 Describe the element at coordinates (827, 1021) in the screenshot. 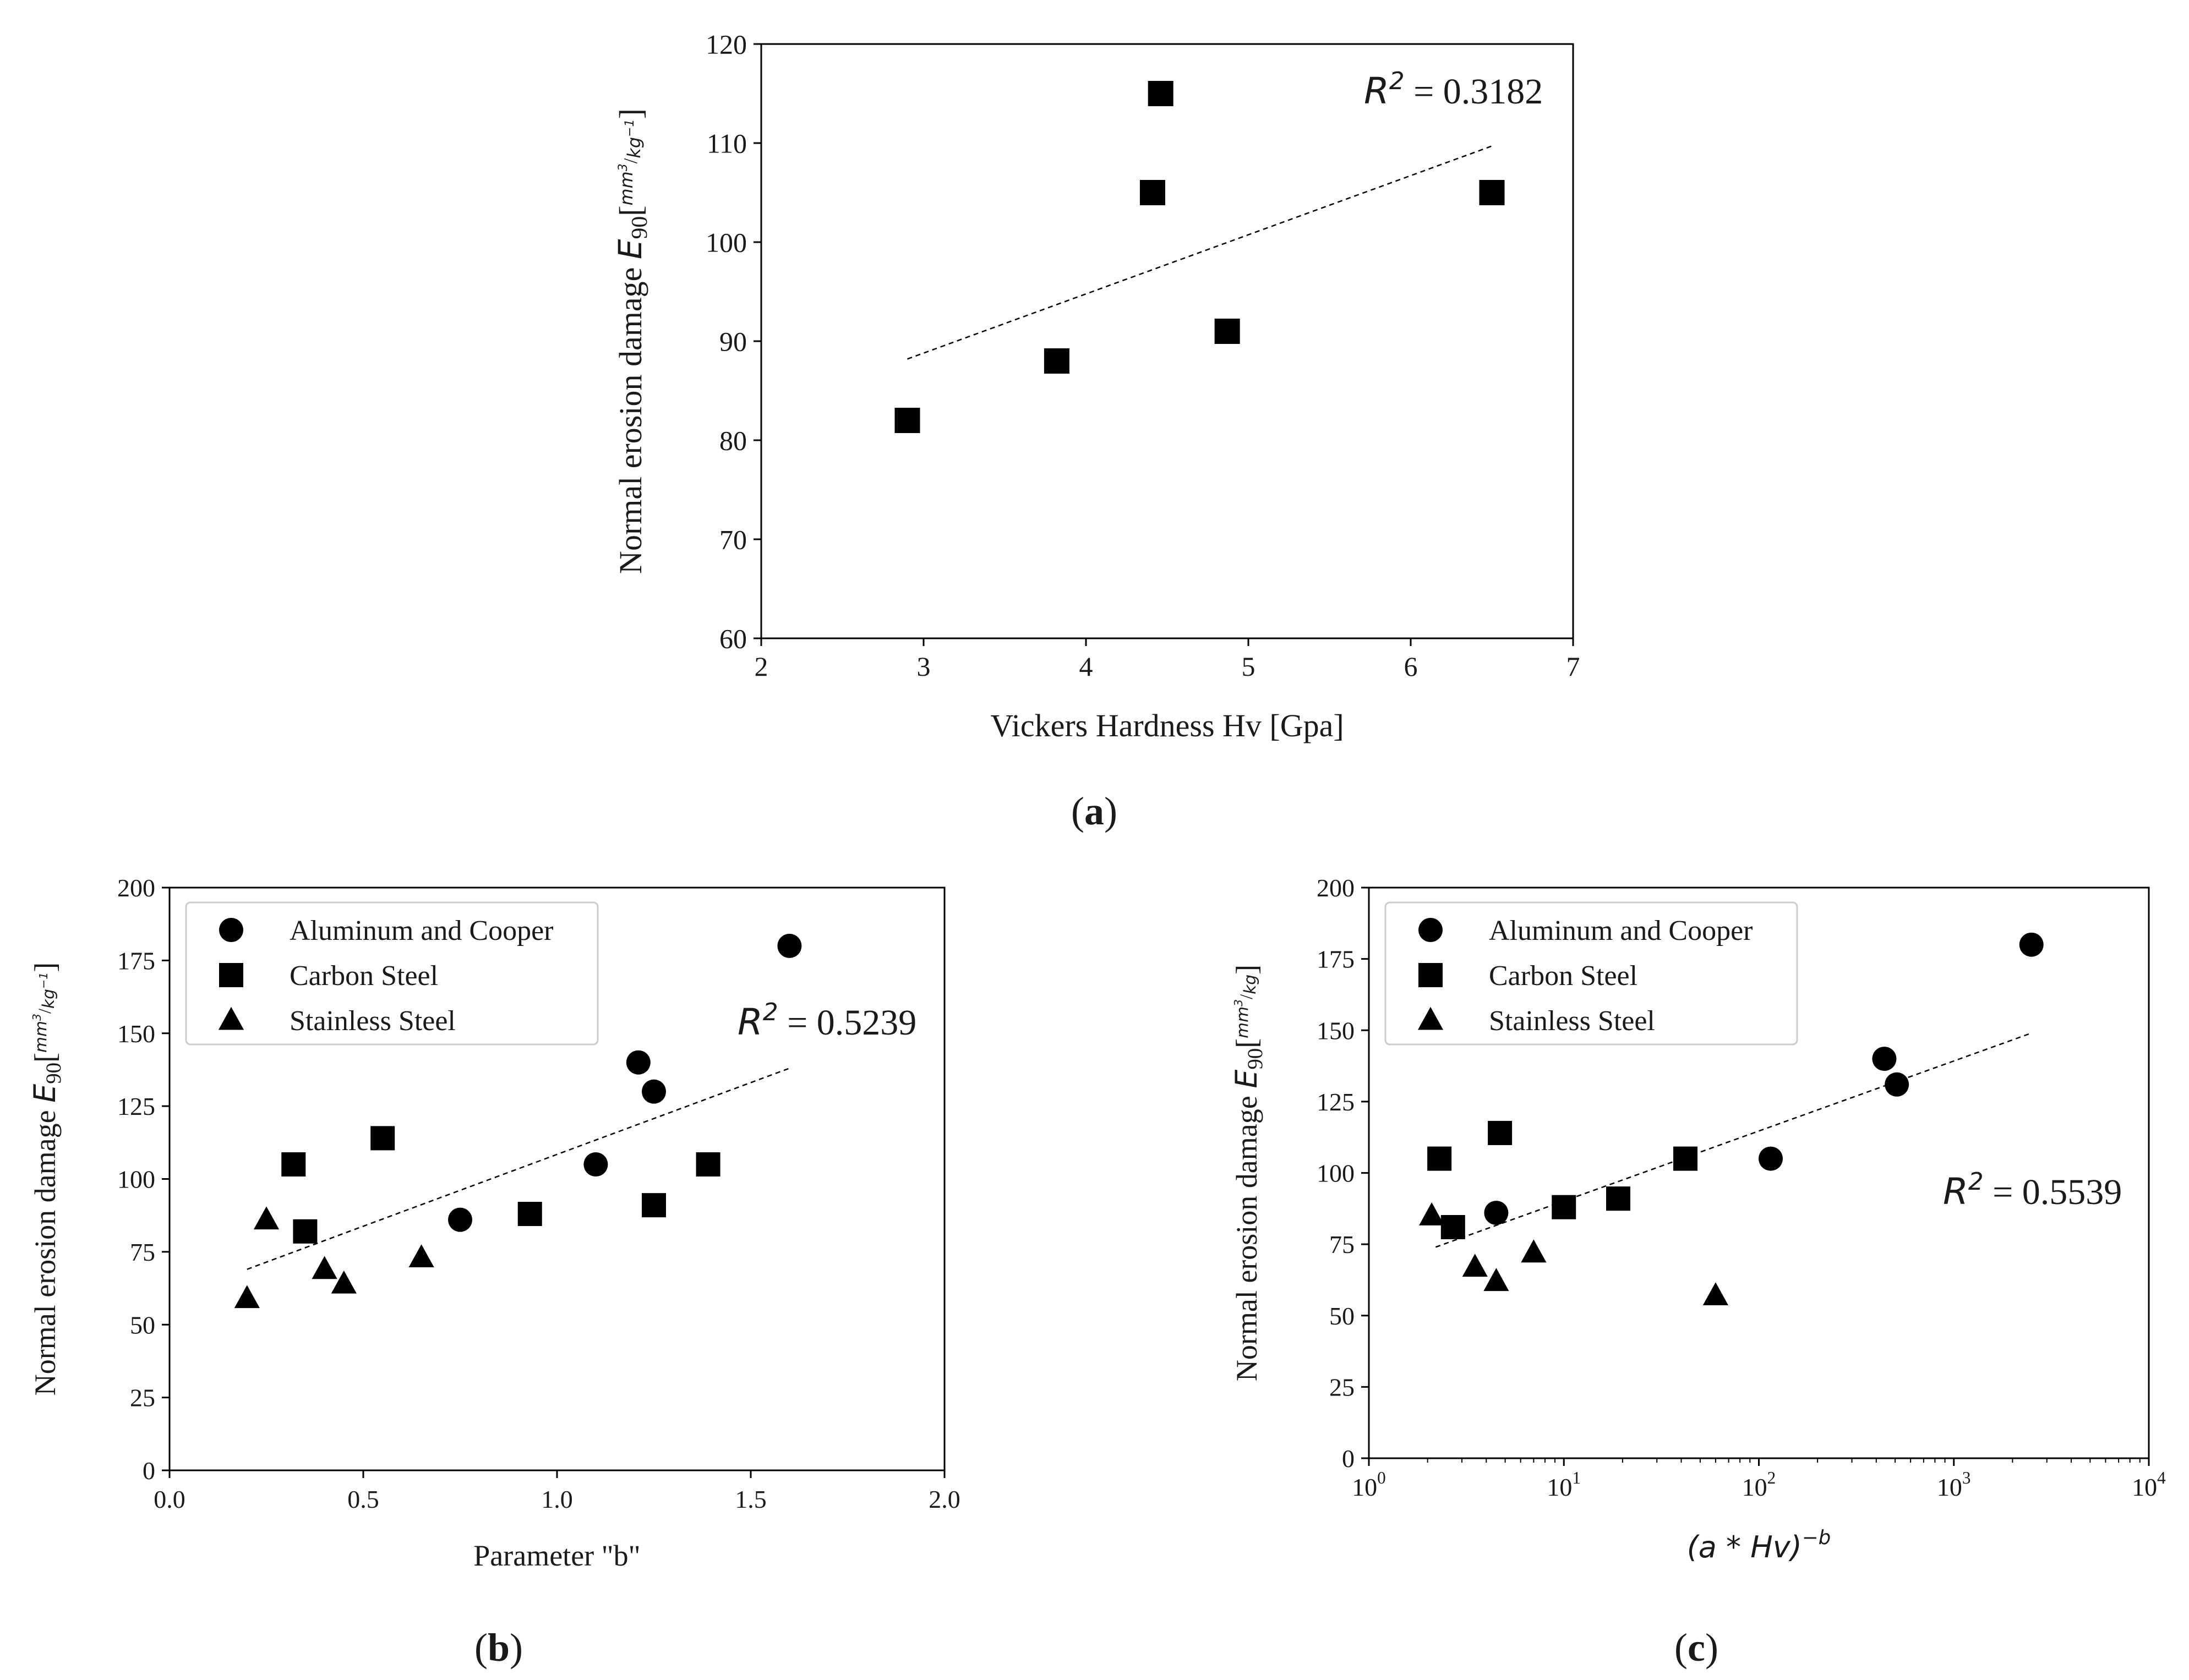

I see `r-squared-annotation: R2 = 0.5239` at that location.